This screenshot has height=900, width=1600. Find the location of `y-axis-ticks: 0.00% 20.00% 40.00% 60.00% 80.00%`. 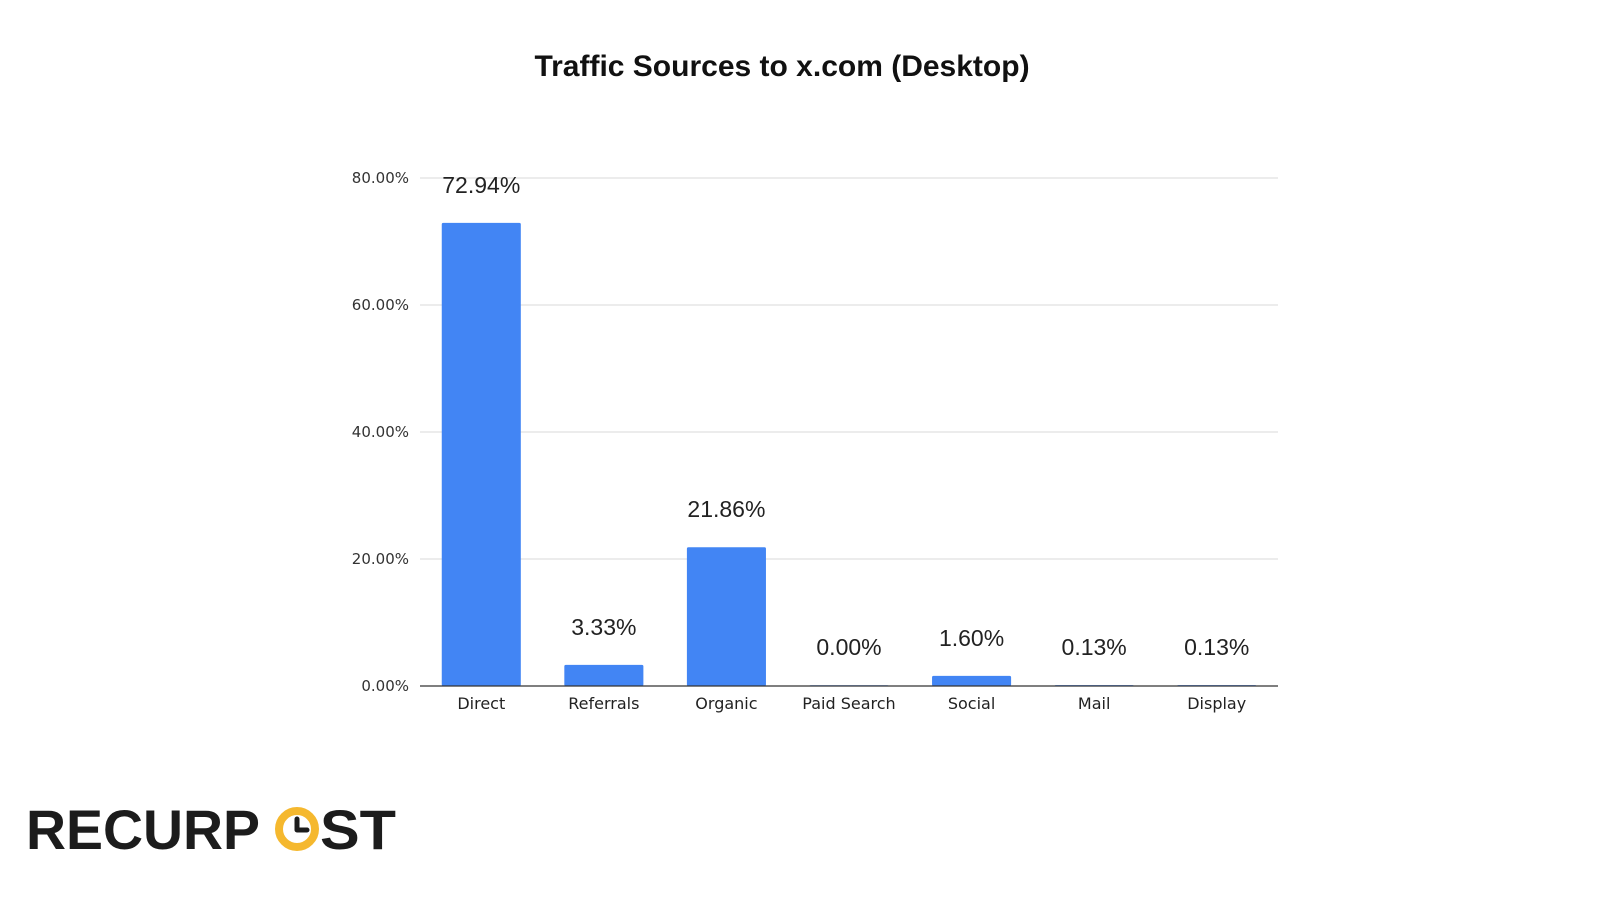

y-axis-ticks: 0.00% 20.00% 40.00% 60.00% 80.00% is located at coordinates (380, 432).